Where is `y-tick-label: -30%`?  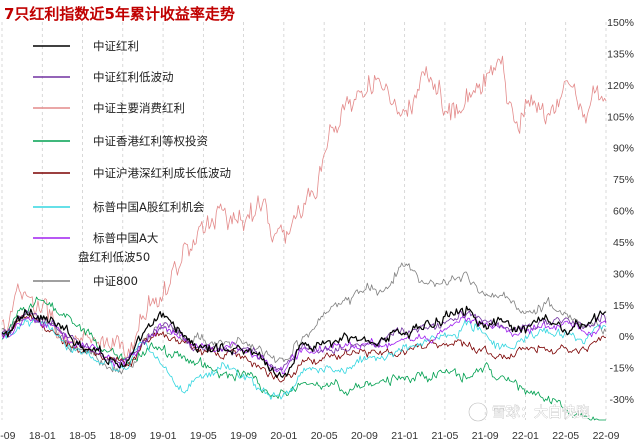 y-tick-label: -30% is located at coordinates (621, 400).